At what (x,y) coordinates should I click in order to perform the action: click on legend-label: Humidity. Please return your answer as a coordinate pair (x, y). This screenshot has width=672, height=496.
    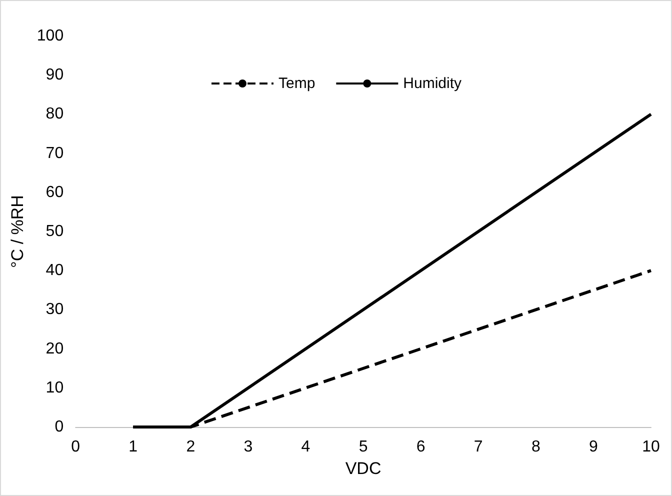
    Looking at the image, I should click on (432, 83).